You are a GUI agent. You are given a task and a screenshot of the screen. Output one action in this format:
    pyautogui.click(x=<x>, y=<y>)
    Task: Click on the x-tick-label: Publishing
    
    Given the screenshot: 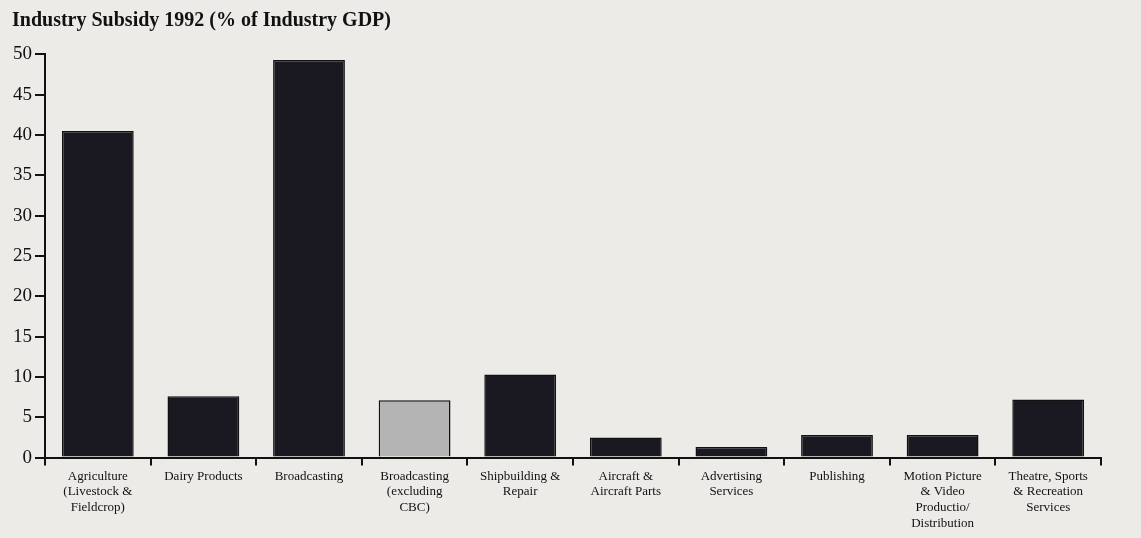 What is the action you would take?
    pyautogui.click(x=837, y=475)
    